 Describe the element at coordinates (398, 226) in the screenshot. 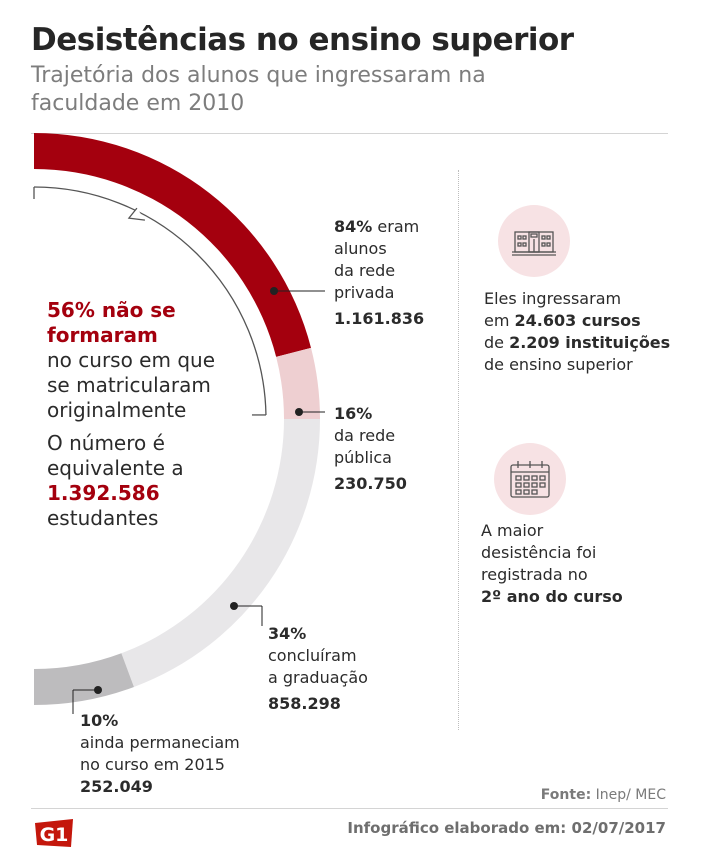

I see `slice-text: eram` at that location.